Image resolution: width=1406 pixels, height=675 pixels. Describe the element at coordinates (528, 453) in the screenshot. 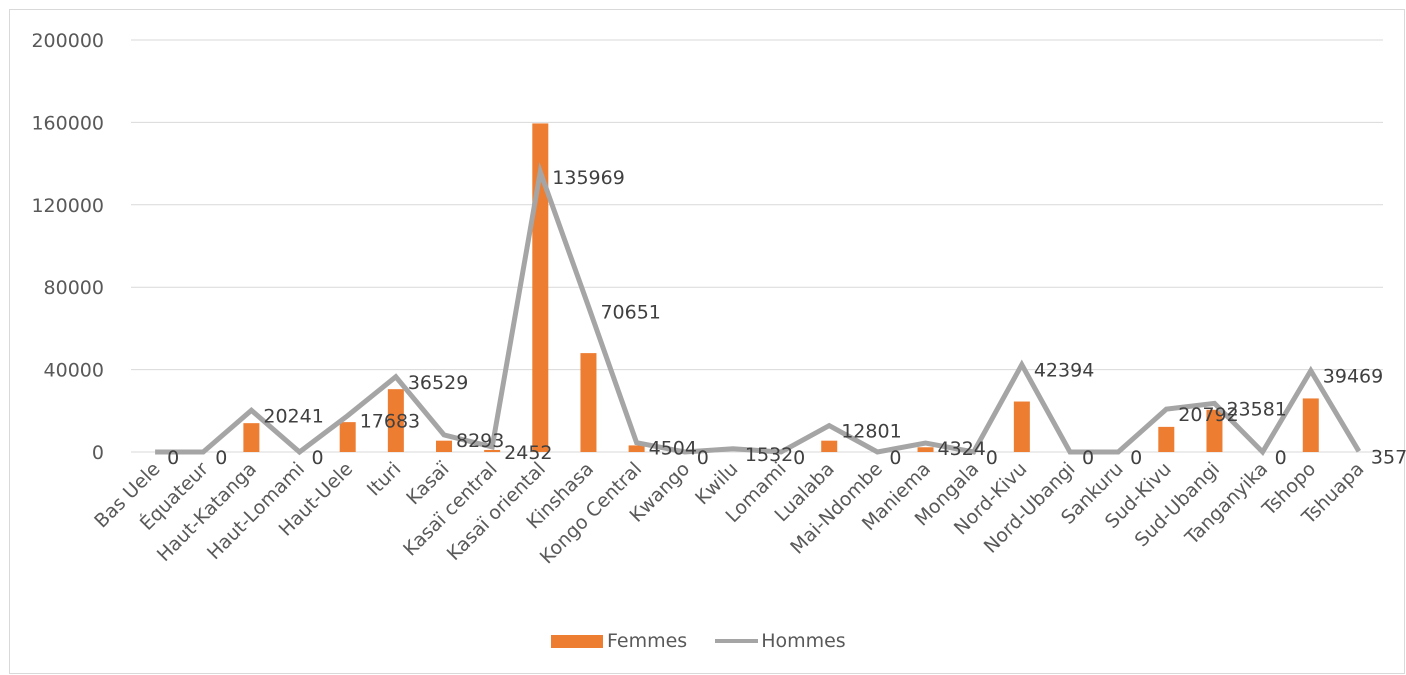

I see `data-label-hommes: 2452` at that location.